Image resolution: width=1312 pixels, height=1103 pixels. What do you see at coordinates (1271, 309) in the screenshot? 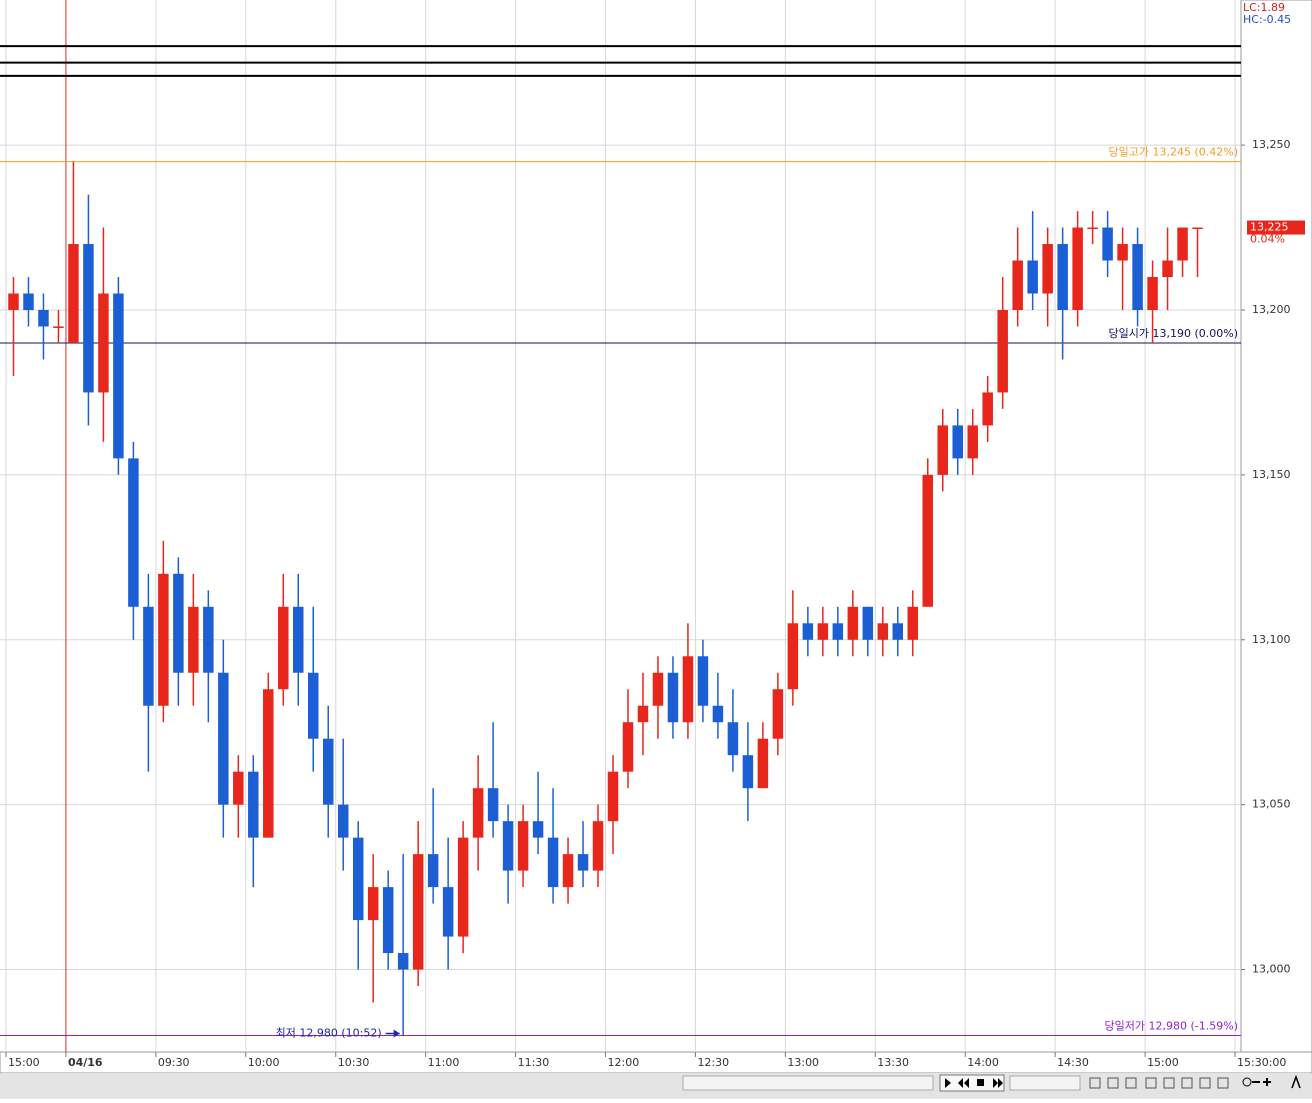
I see `y-tick-label: 13,200` at bounding box center [1271, 309].